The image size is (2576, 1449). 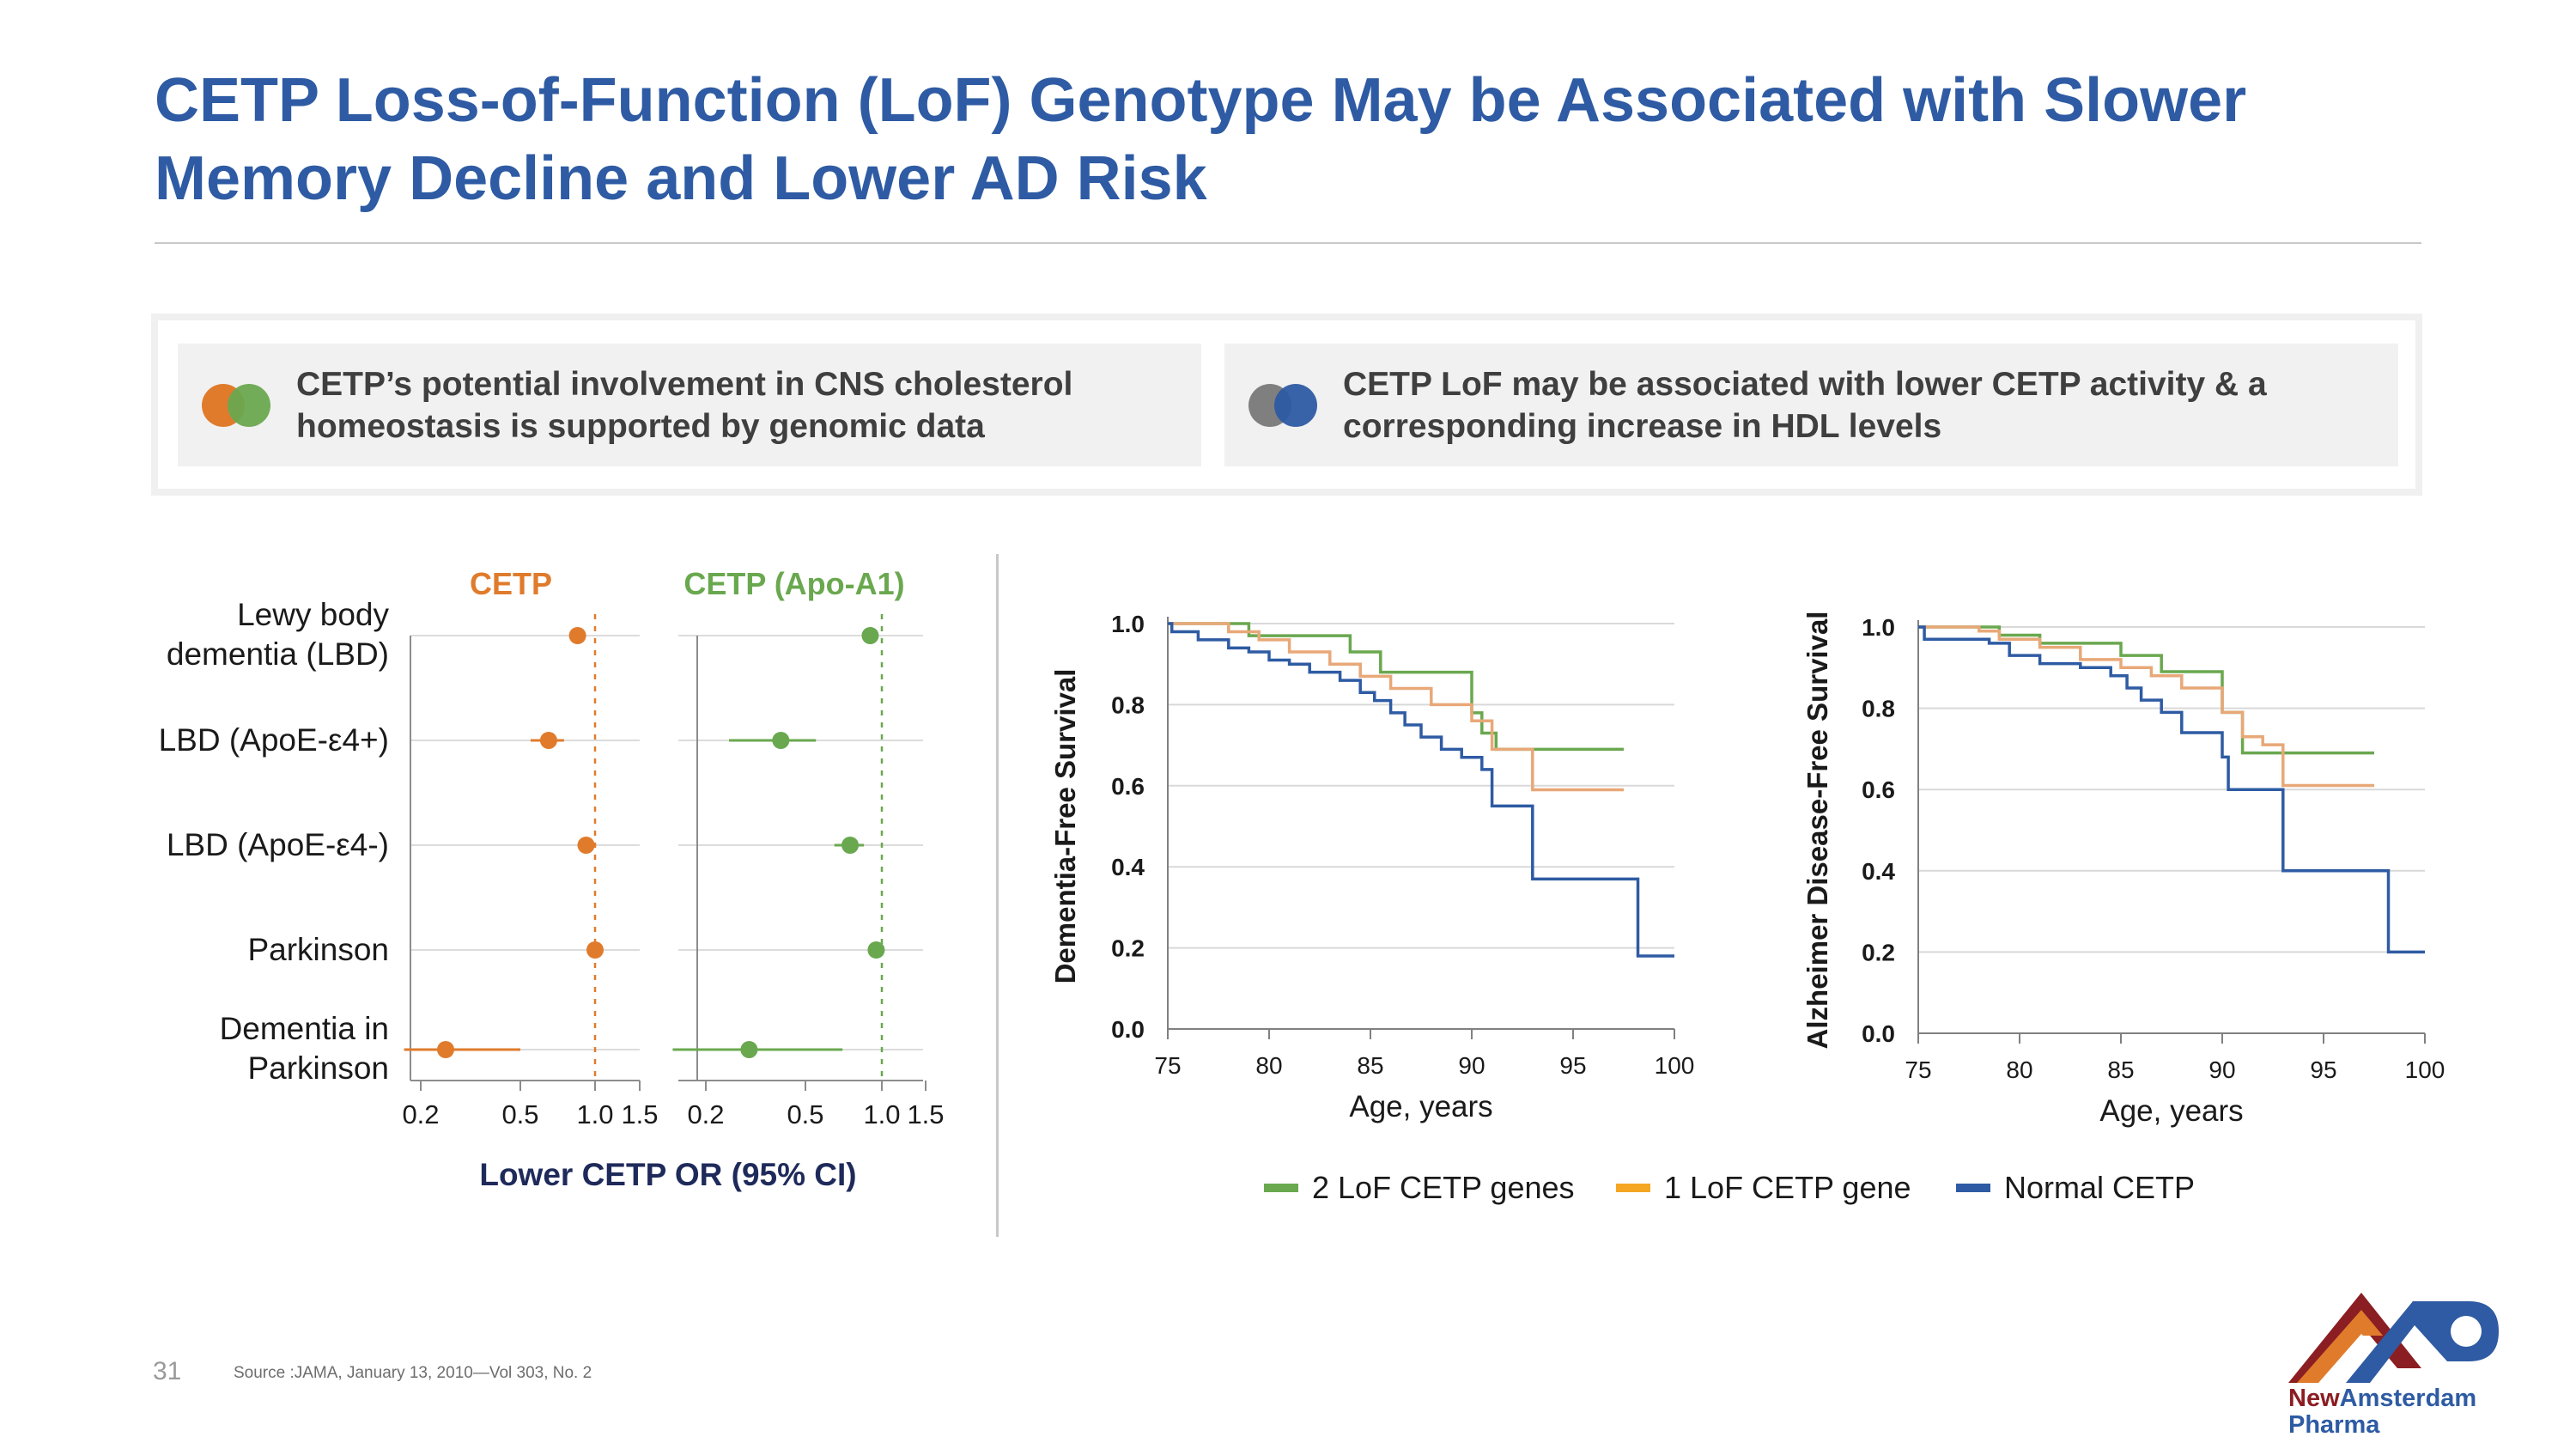 I want to click on km-y-label: Alzheimer Disease-Free Survival, so click(x=1817, y=831).